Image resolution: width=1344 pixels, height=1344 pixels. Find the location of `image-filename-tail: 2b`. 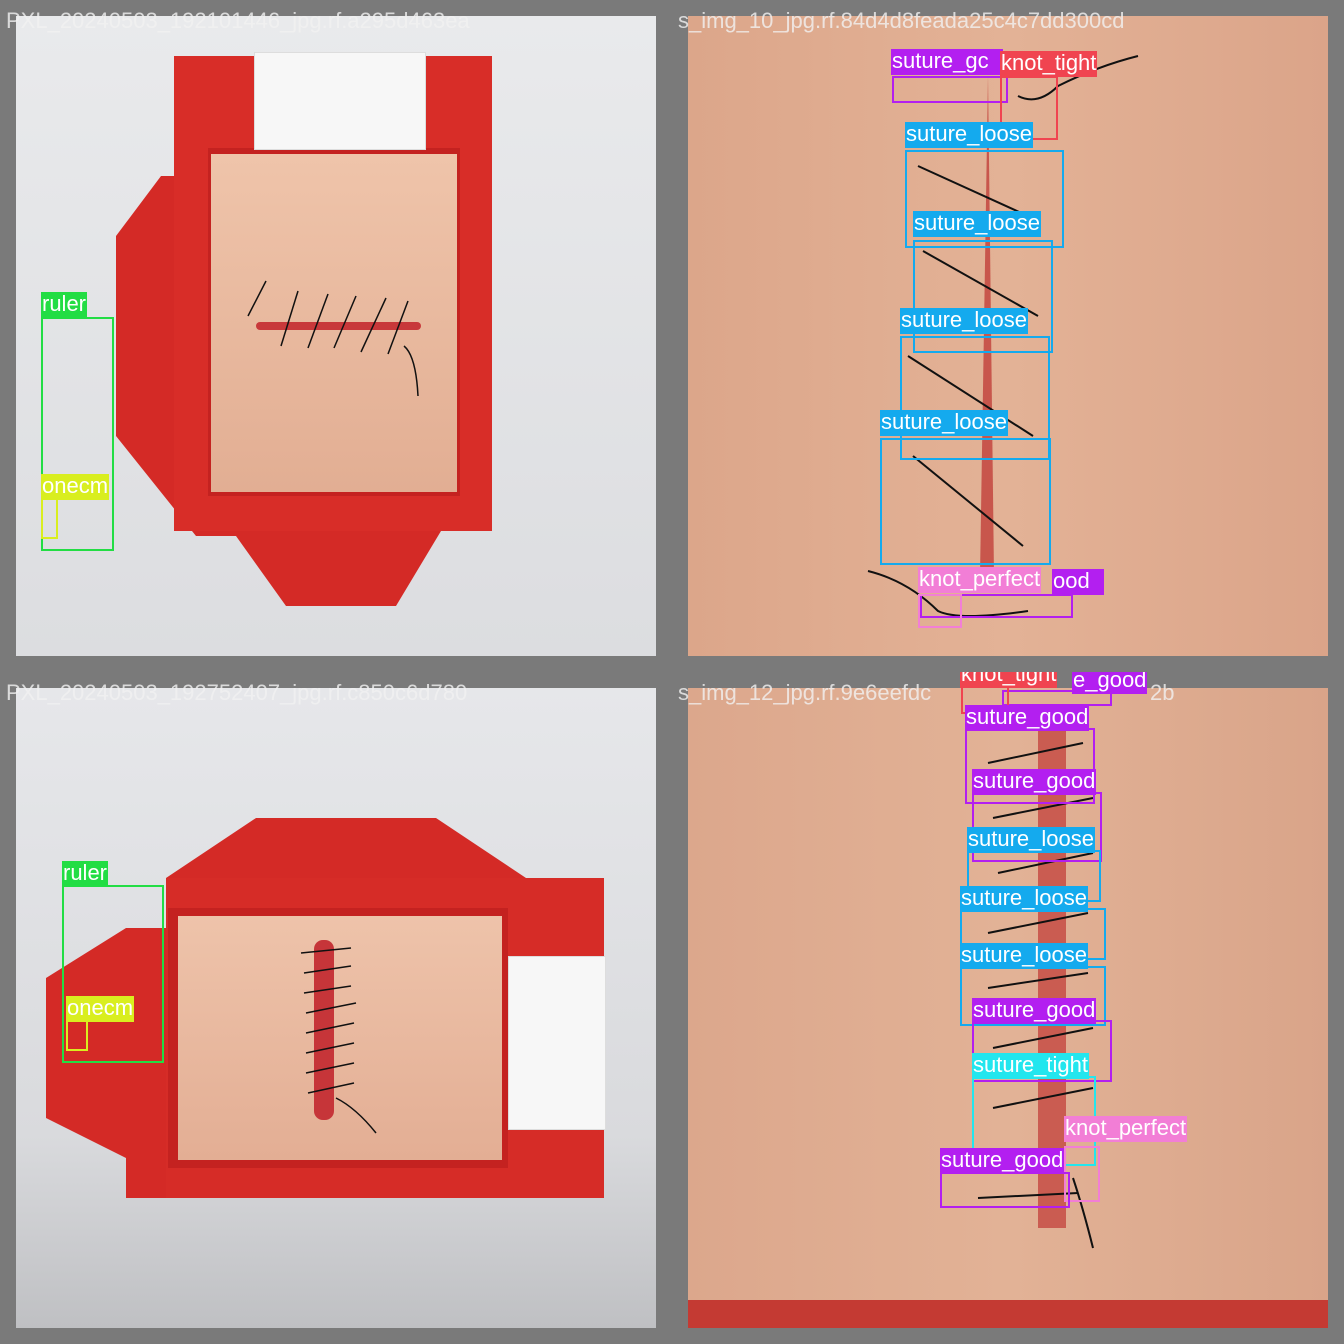

image-filename-tail: 2b is located at coordinates (1162, 692).